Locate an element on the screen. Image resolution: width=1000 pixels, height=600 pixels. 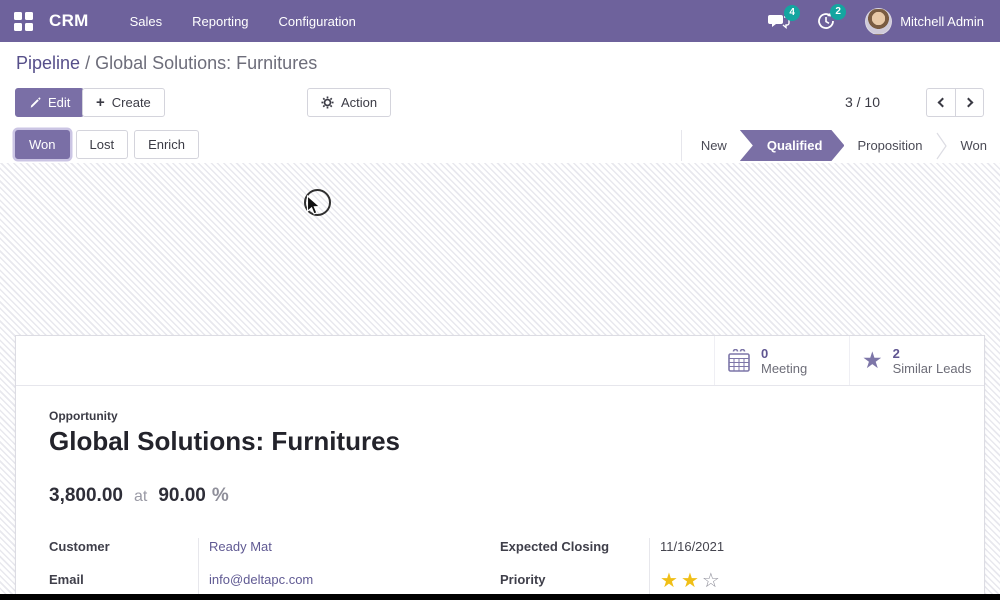
stage-won: Won is located at coordinates (974, 145).